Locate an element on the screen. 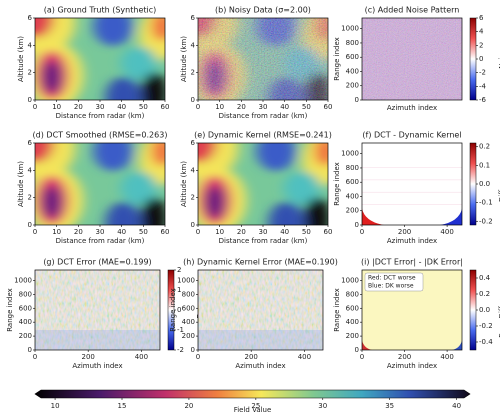  colorbar-label: Field Value is located at coordinates (253, 410).